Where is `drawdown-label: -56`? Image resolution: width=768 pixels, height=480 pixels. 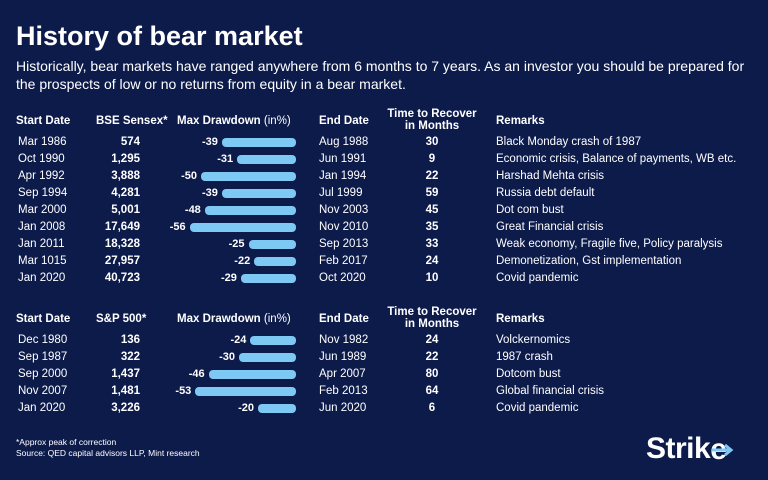 drawdown-label: -56 is located at coordinates (177, 227).